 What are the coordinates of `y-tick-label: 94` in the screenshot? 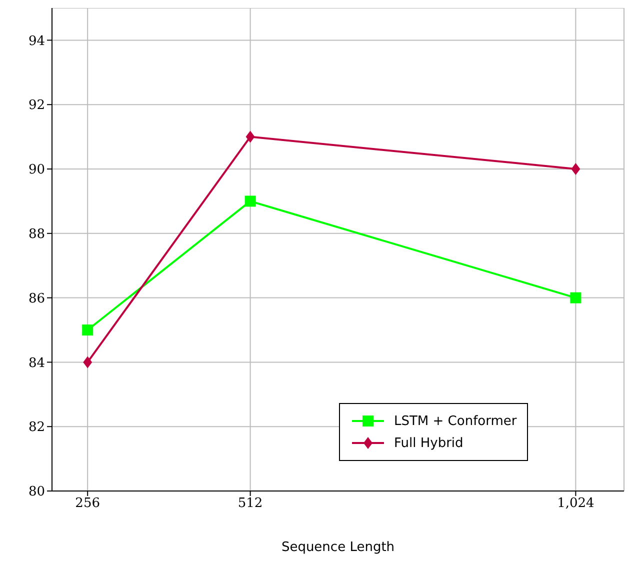 It's located at (36, 41).